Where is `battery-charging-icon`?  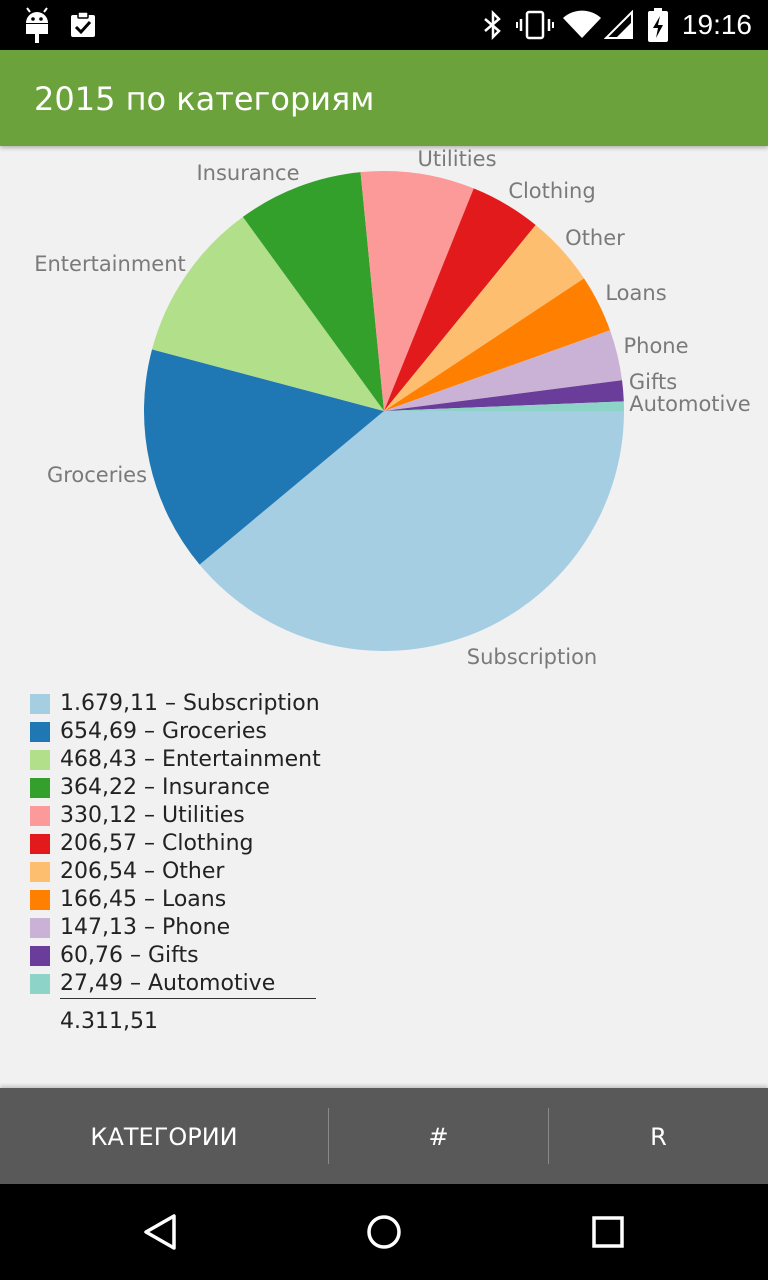 battery-charging-icon is located at coordinates (658, 25).